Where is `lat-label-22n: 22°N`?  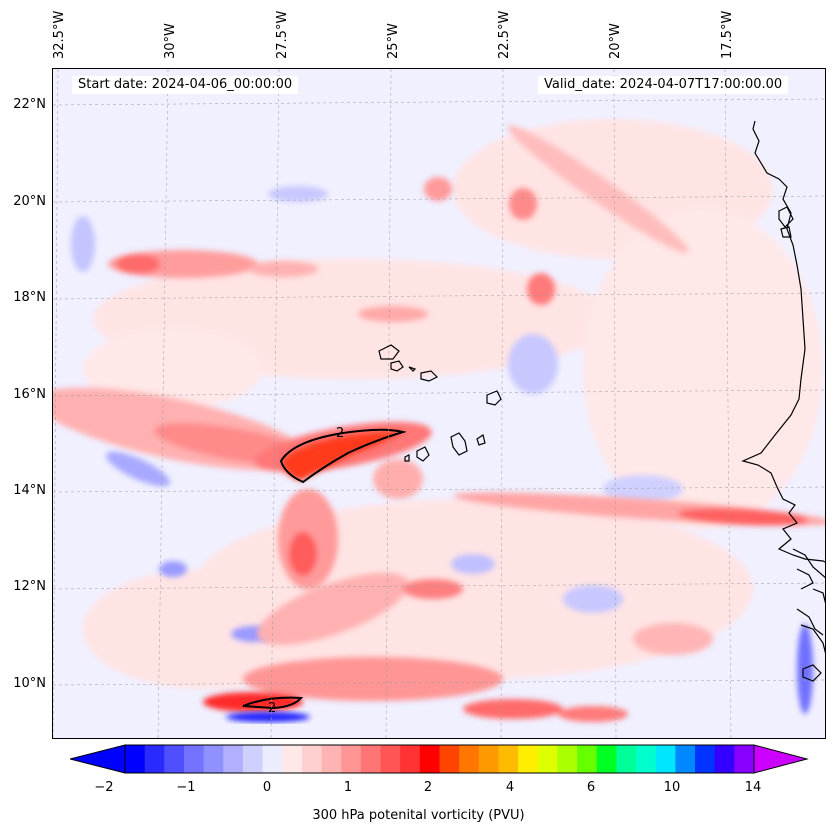 lat-label-22n: 22°N is located at coordinates (29, 104).